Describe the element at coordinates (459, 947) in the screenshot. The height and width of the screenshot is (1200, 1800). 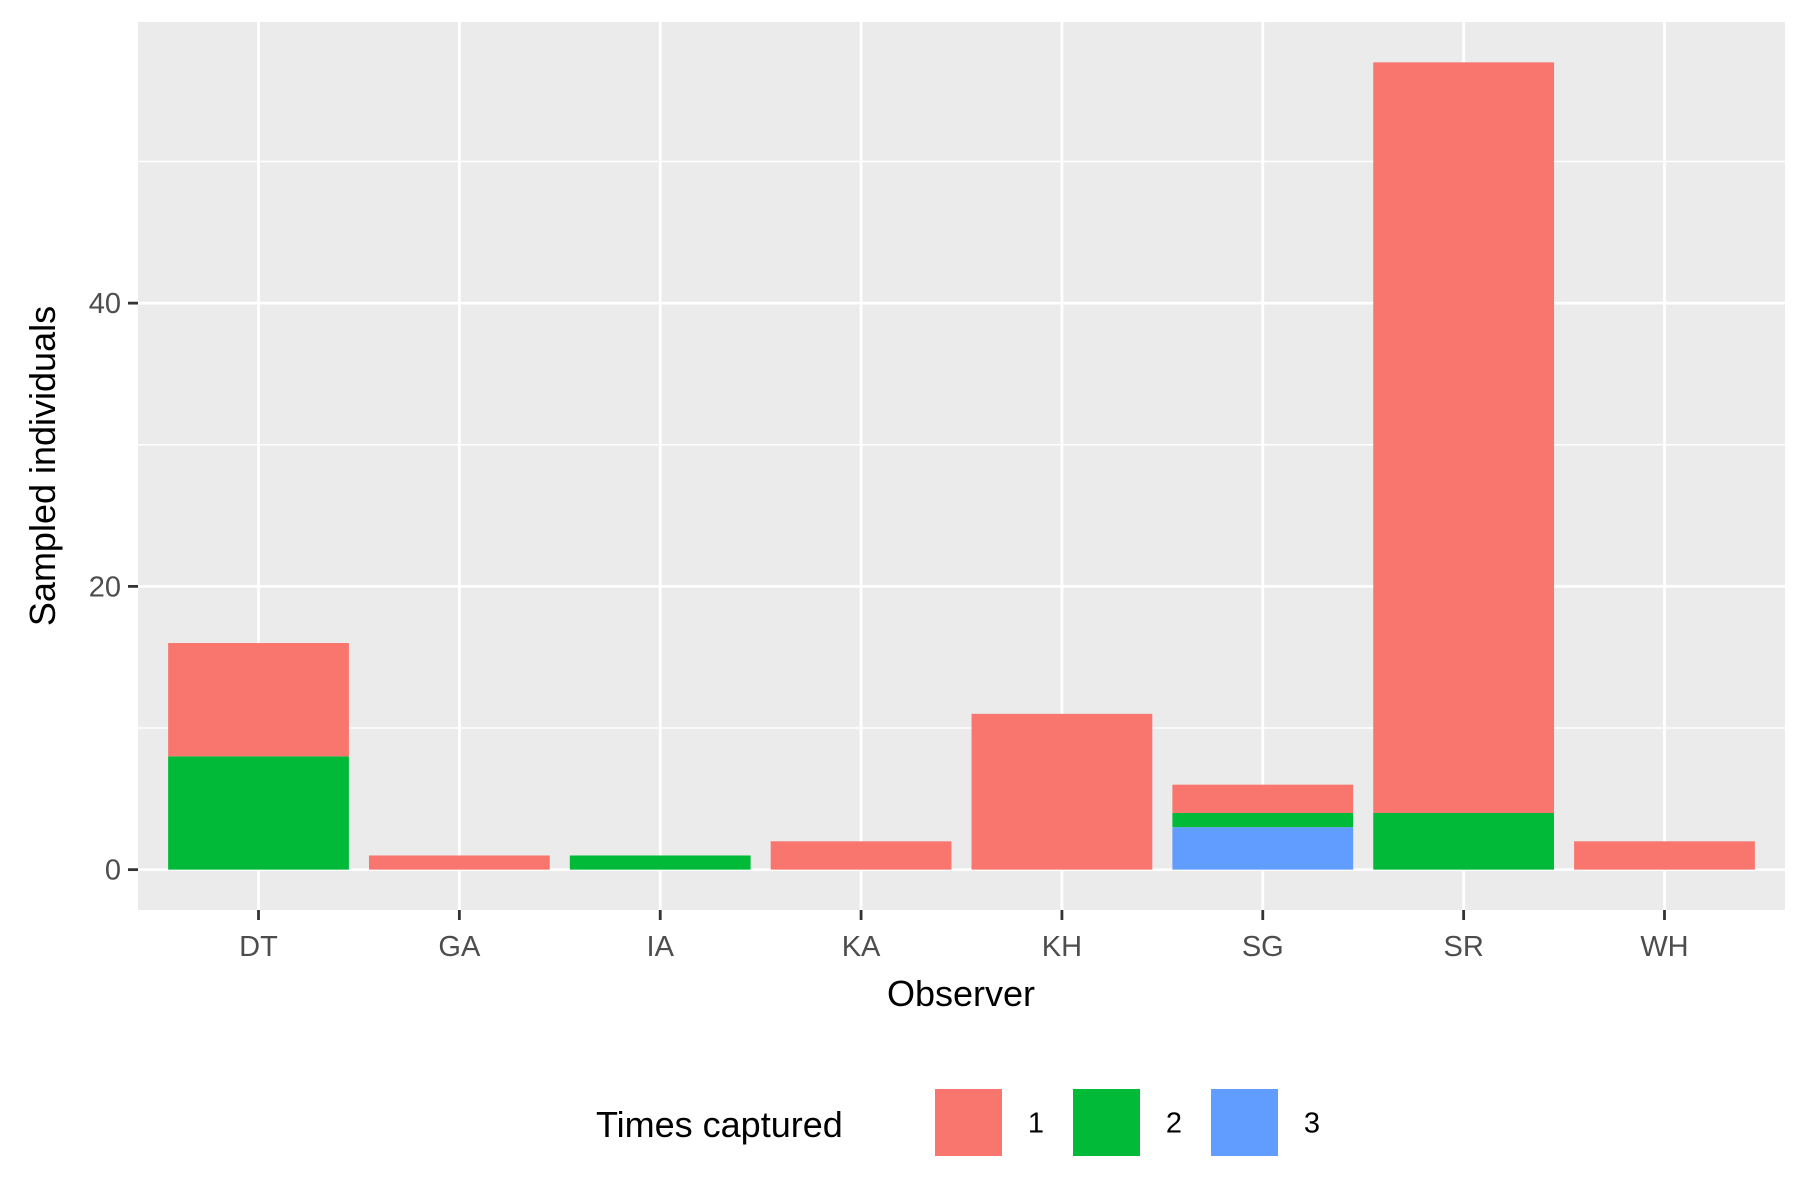
I see `x-tick-label: GA` at that location.